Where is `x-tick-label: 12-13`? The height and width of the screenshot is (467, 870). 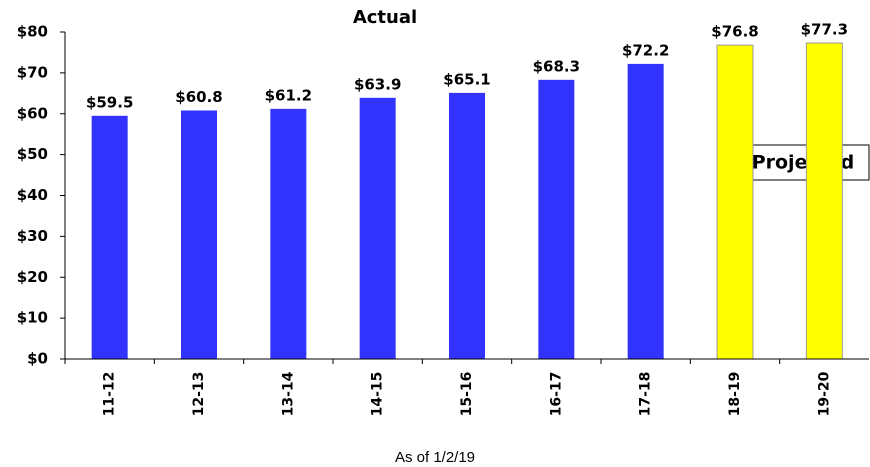
x-tick-label: 12-13 is located at coordinates (199, 394).